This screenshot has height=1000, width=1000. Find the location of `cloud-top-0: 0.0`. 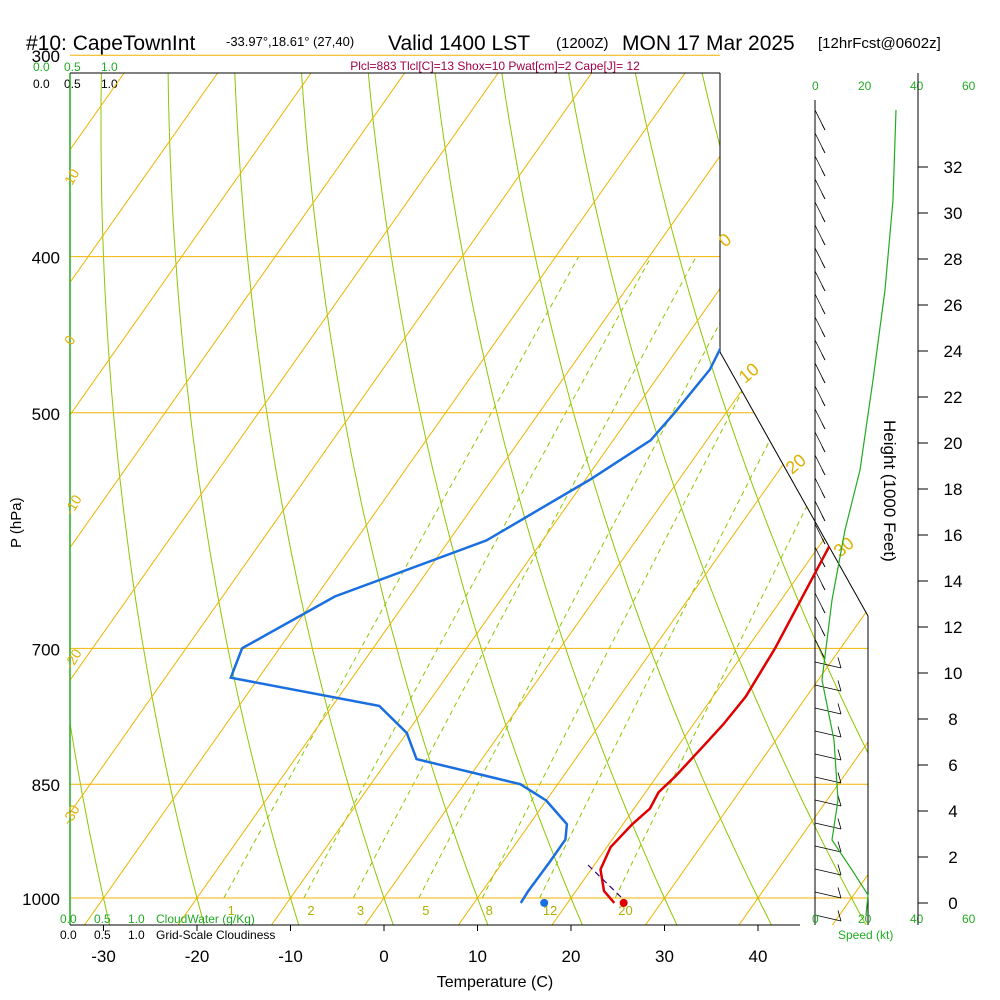

cloud-top-0: 0.0 is located at coordinates (41, 67).